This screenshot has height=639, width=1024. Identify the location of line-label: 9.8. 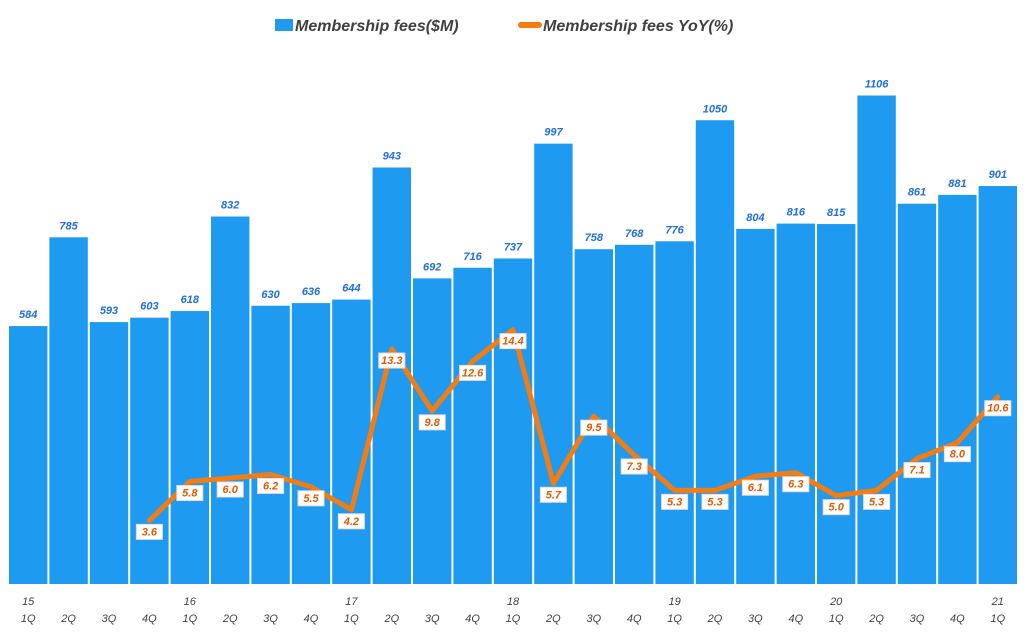
(433, 423).